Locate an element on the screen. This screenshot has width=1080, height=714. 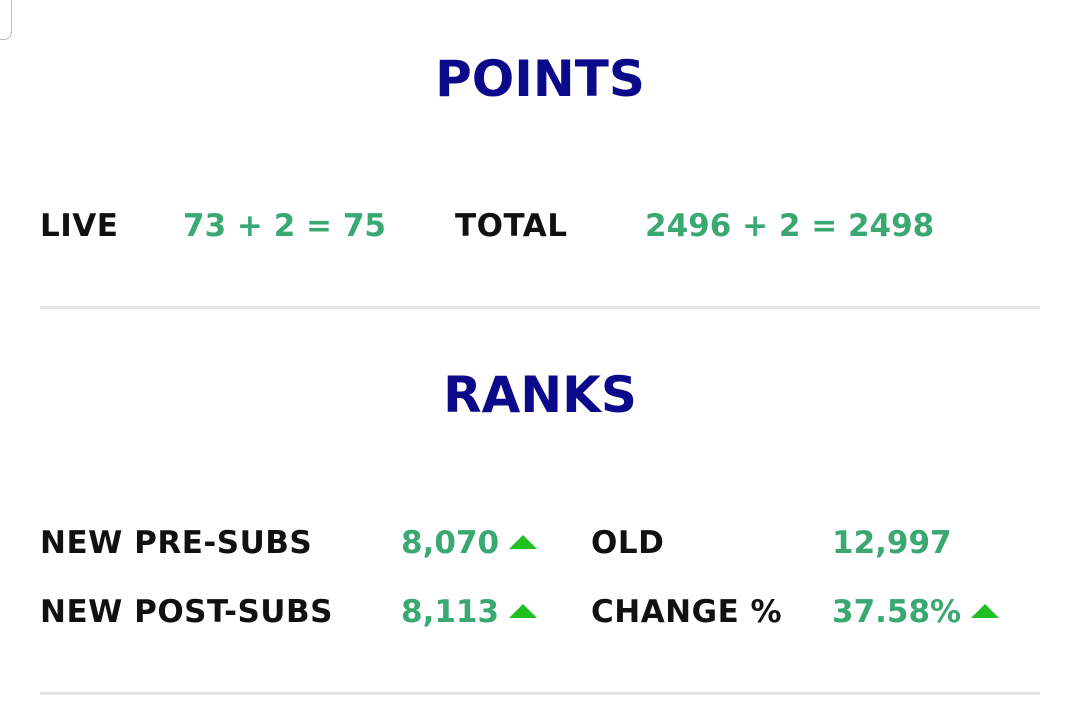
rank-value: 8,113 is located at coordinates (469, 612).